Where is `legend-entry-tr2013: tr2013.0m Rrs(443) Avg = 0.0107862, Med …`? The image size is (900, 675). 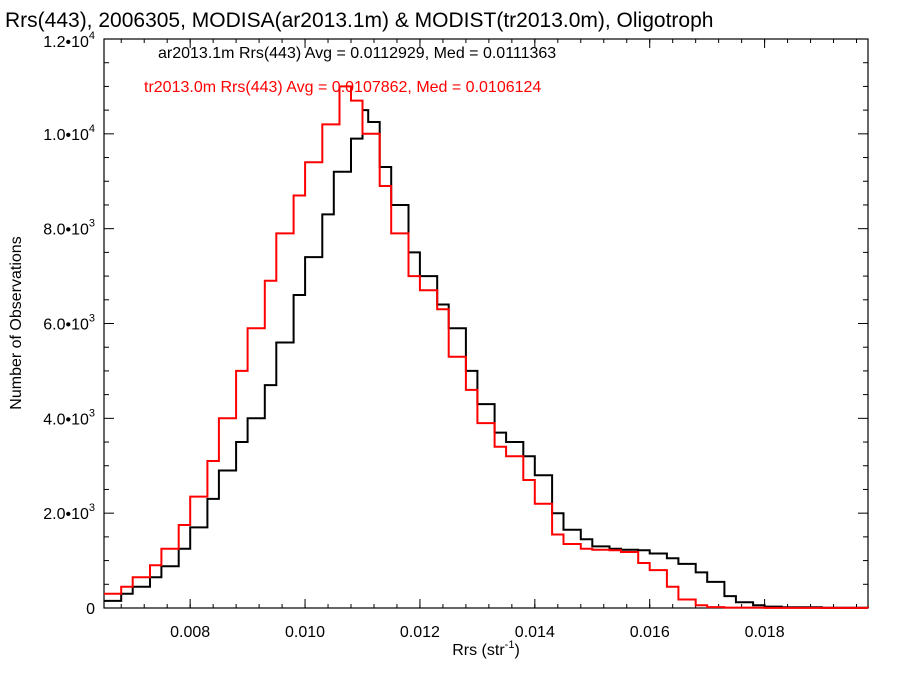
legend-entry-tr2013: tr2013.0m Rrs(443) Avg = 0.0107862, Med … is located at coordinates (342, 87).